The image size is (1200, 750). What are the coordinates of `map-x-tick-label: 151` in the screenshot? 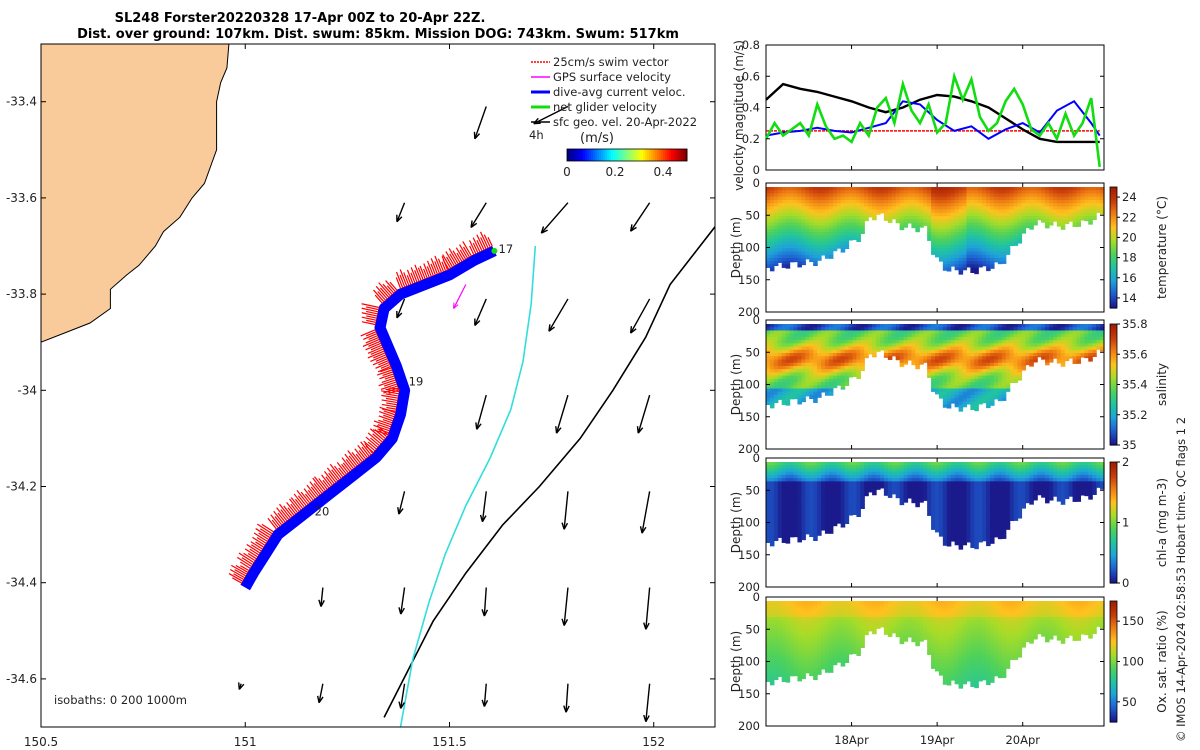 It's located at (245, 742).